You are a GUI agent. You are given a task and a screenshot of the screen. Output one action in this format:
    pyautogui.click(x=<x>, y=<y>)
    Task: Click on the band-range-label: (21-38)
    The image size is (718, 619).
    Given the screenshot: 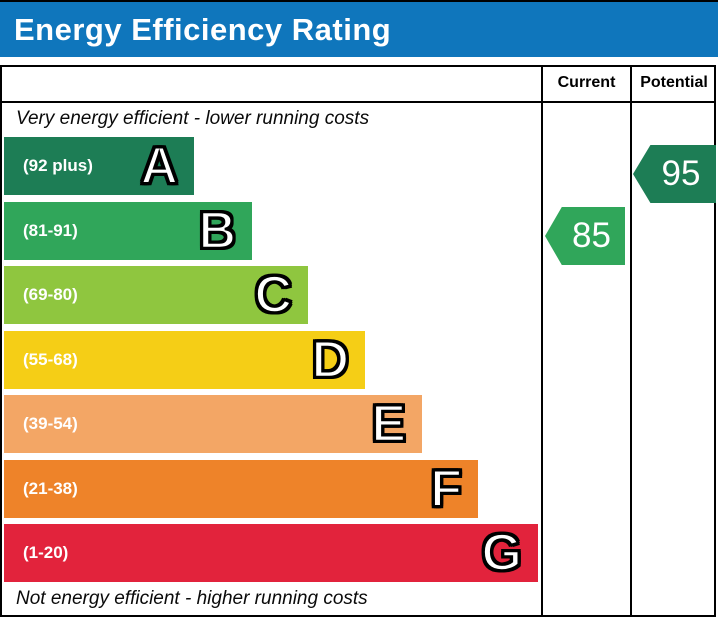 What is the action you would take?
    pyautogui.click(x=50, y=488)
    